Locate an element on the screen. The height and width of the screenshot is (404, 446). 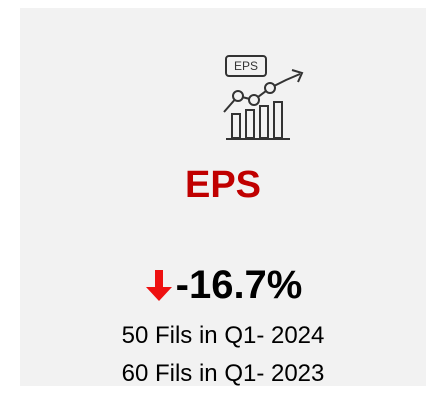
previous-period: 60 Fils in Q1- 2023 is located at coordinates (223, 373).